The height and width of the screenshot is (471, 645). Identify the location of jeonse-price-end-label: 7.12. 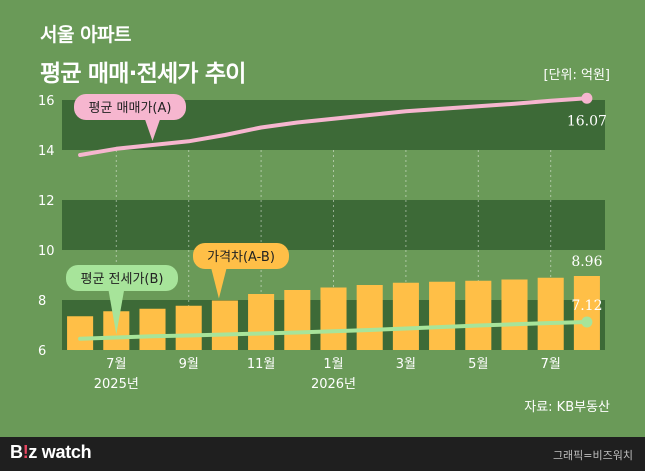
(586, 306).